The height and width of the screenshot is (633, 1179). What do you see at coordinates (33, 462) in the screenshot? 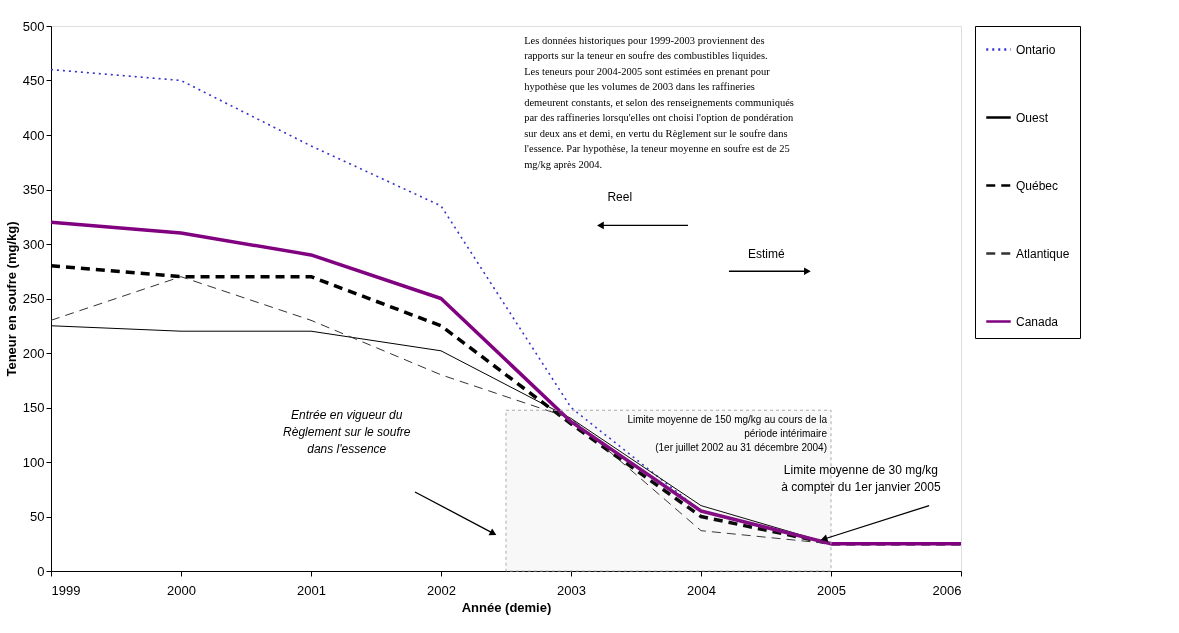
I see `y-tick-label: 100` at bounding box center [33, 462].